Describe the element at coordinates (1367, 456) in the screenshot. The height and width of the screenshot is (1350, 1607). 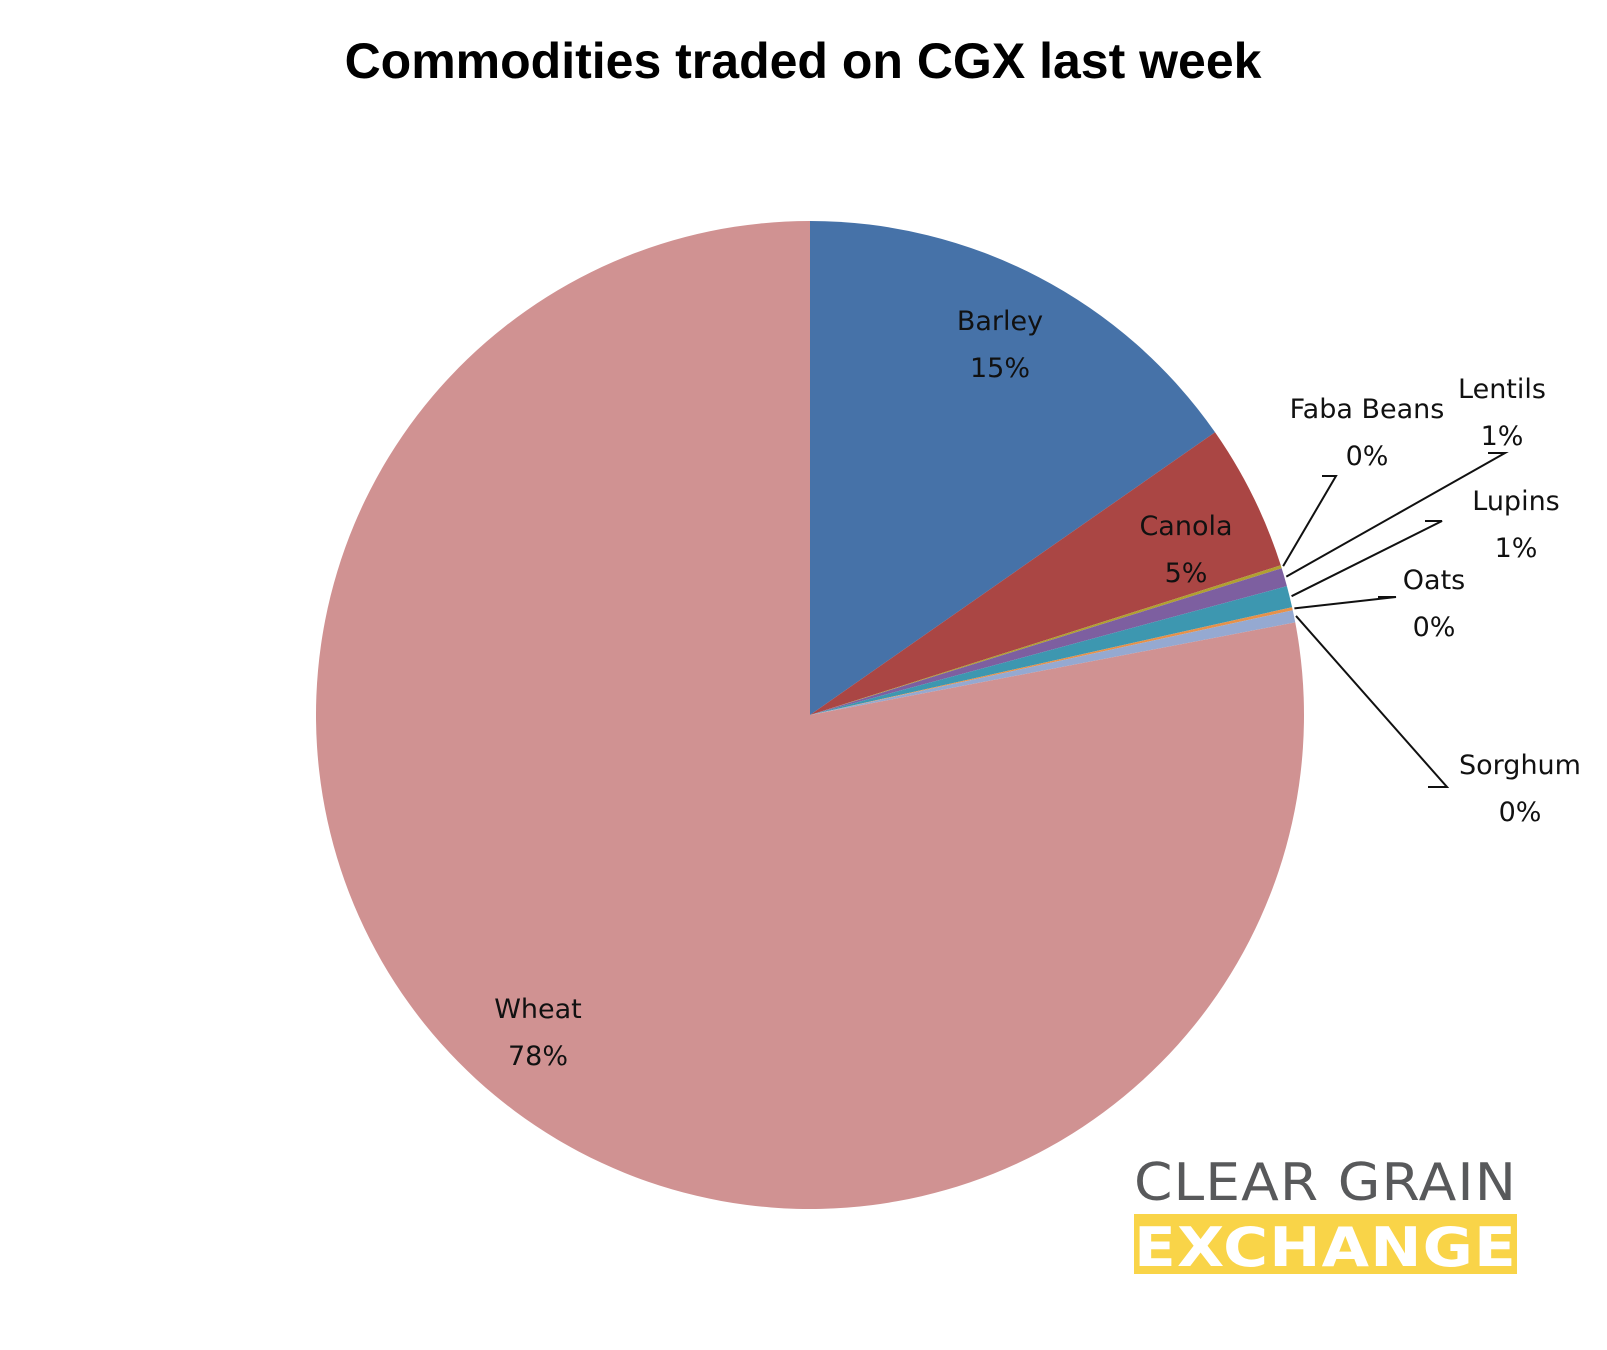
I see `label-faba-beans-percent: 0%` at that location.